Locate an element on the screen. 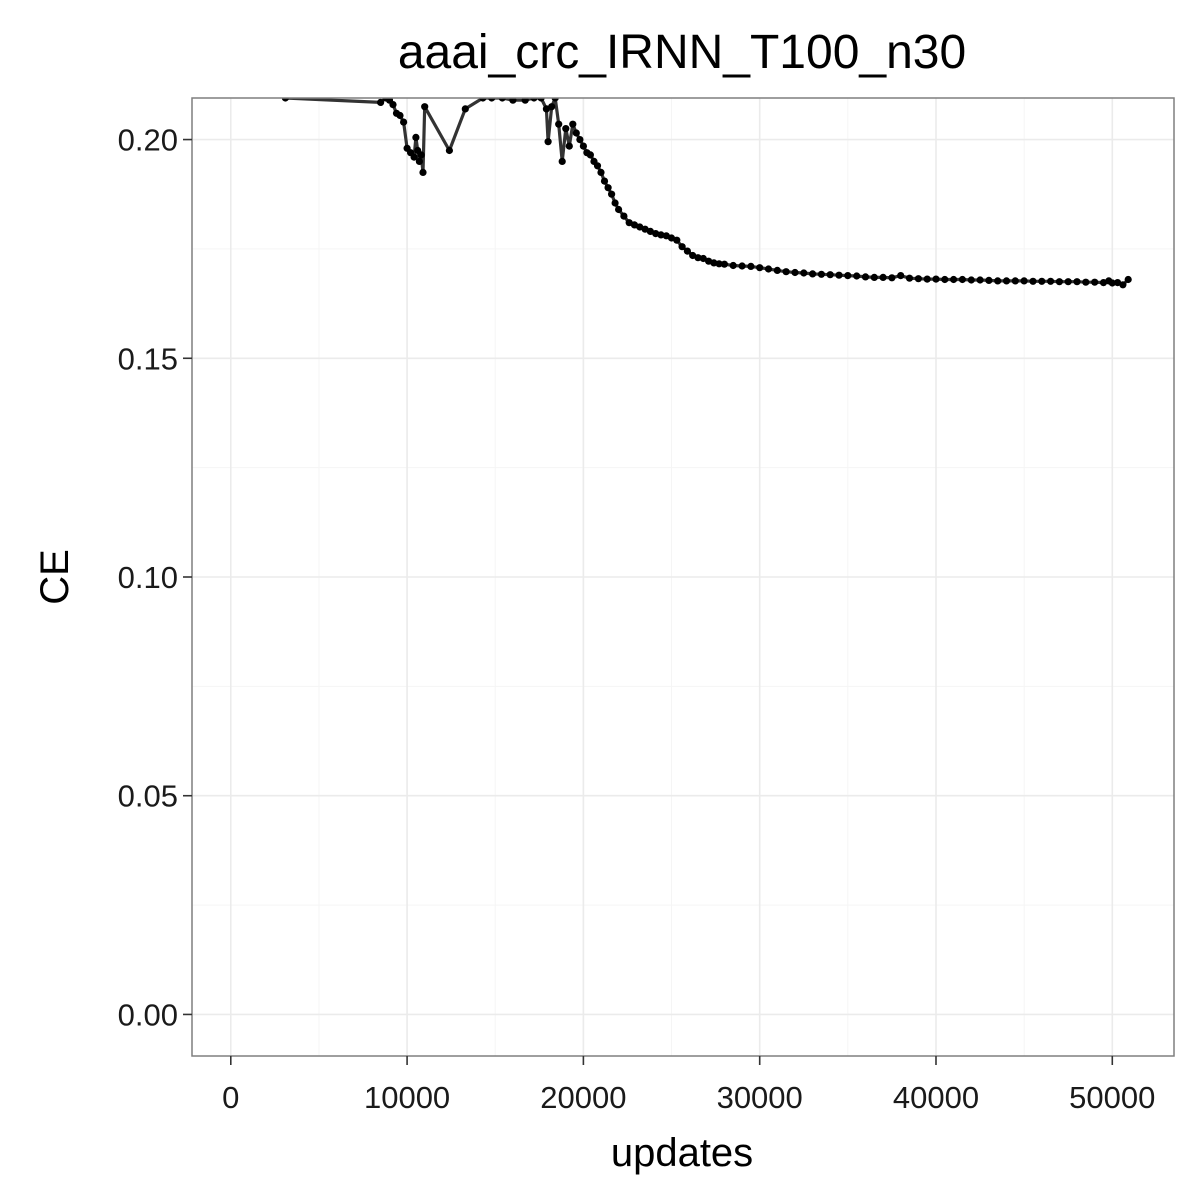  x-tick-label: 20000 is located at coordinates (583, 1097).